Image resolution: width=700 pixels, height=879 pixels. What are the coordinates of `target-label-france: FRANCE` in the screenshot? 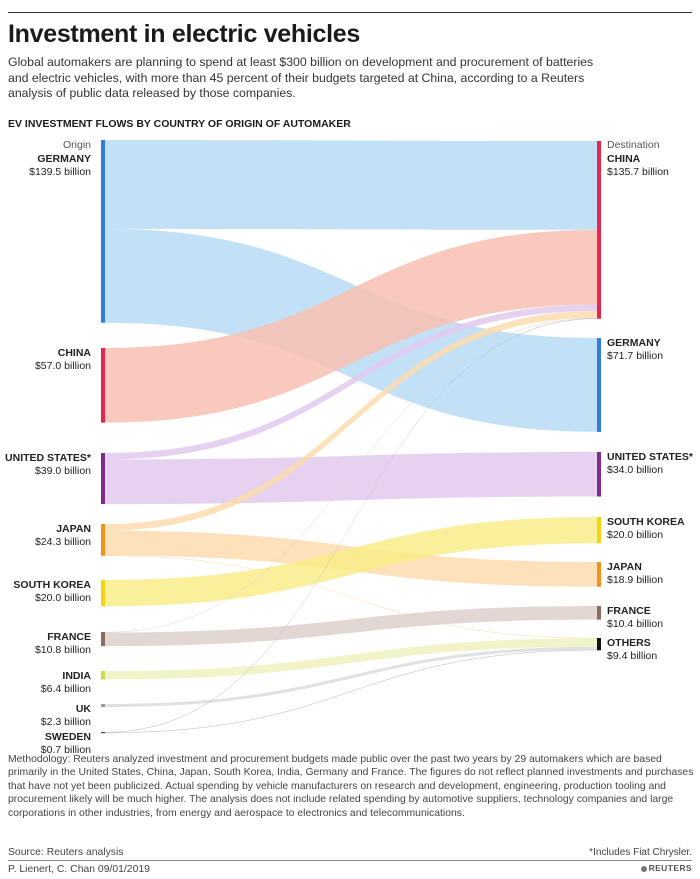 It's located at (629, 611).